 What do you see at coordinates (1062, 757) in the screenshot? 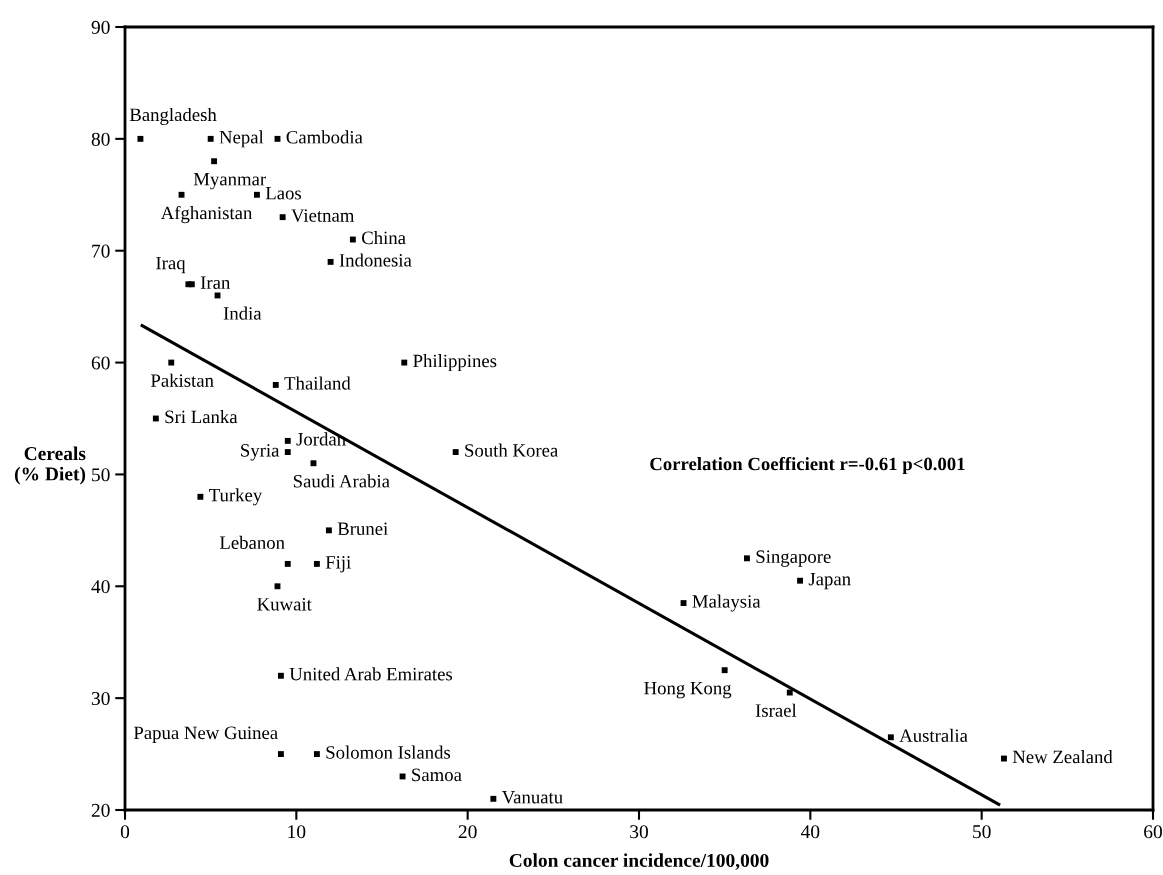
I see `annotation: New Zealand` at bounding box center [1062, 757].